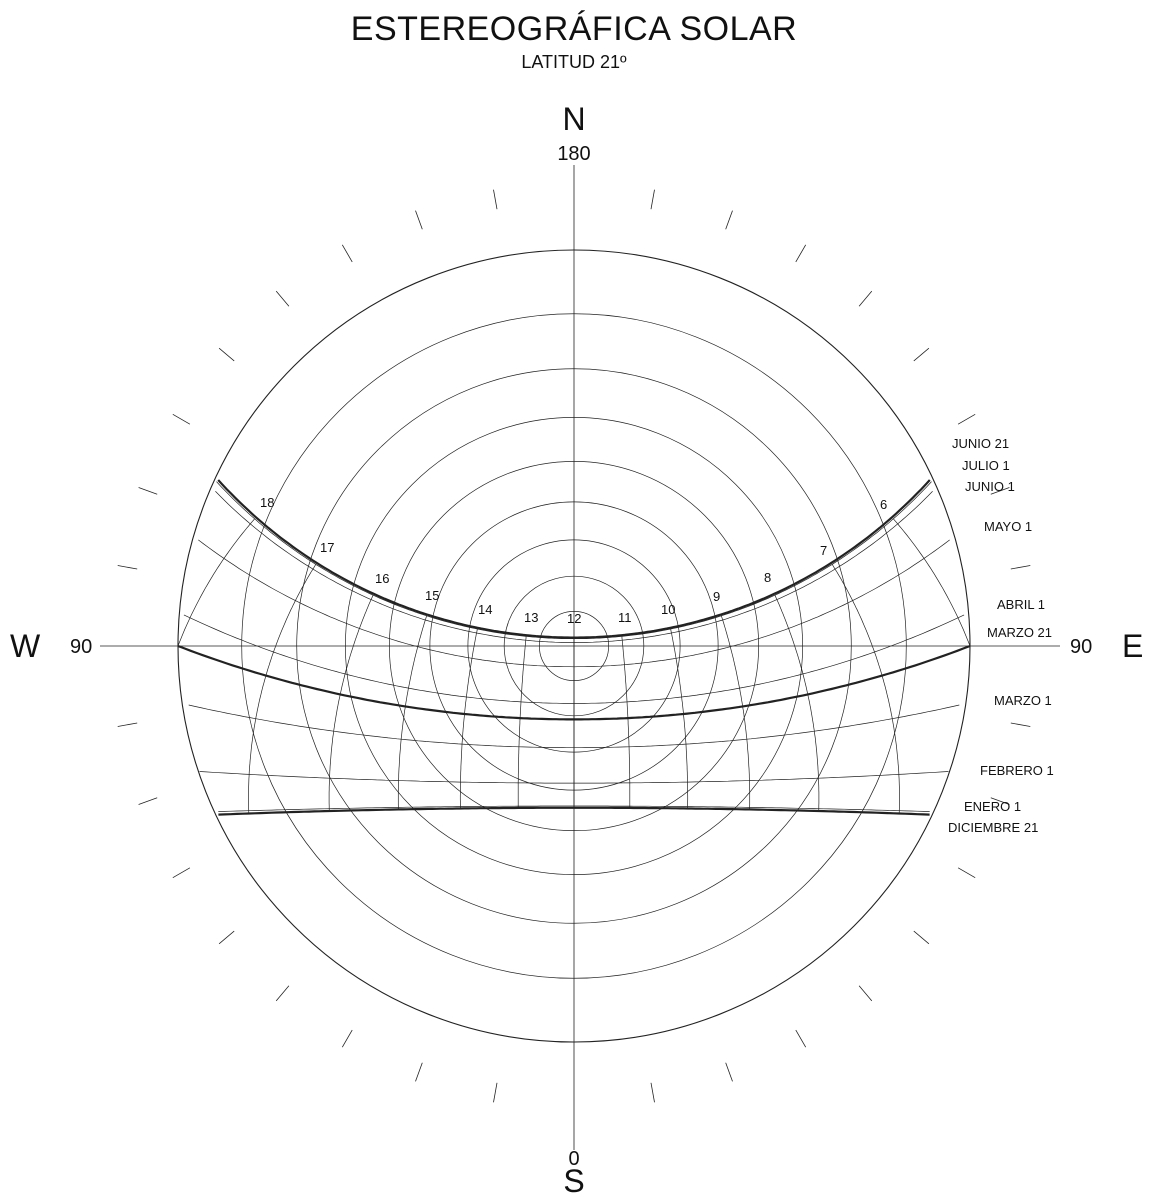 This screenshot has width=1149, height=1197. What do you see at coordinates (980, 443) in the screenshot?
I see `date-label-junio-21: JUNIO 21` at bounding box center [980, 443].